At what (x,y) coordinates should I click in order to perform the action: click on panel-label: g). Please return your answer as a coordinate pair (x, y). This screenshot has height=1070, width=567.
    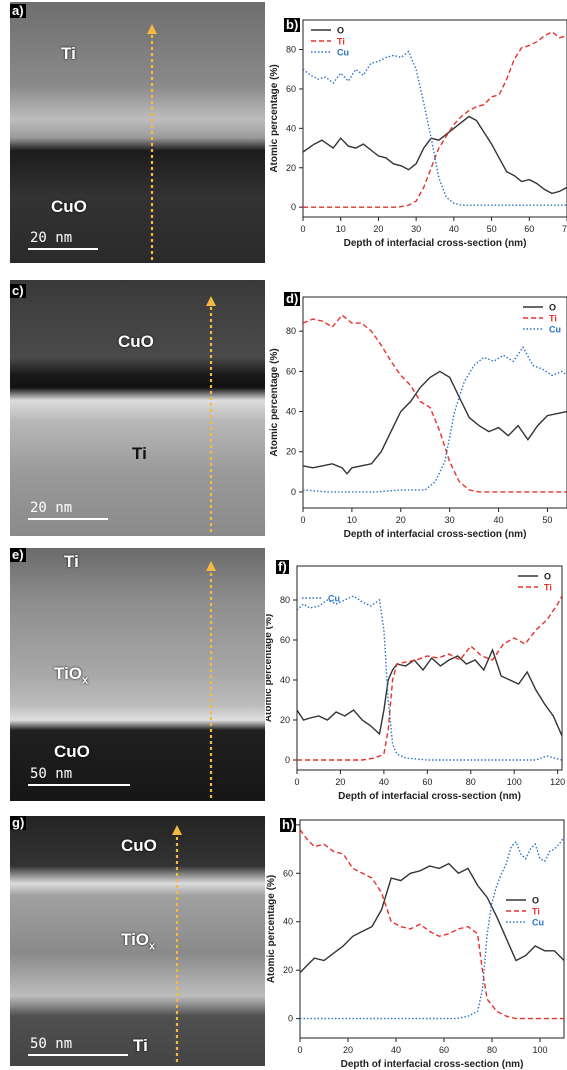
    Looking at the image, I should click on (18, 823).